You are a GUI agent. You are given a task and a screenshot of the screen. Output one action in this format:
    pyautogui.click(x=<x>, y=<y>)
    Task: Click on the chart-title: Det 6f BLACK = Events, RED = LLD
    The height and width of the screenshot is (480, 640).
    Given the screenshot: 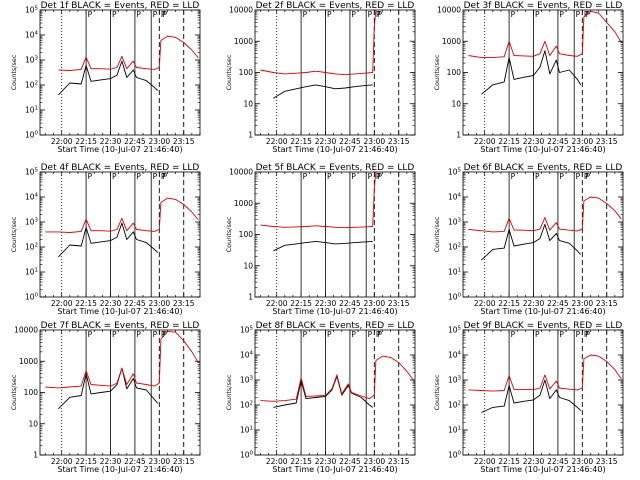 What is the action you would take?
    pyautogui.click(x=543, y=168)
    